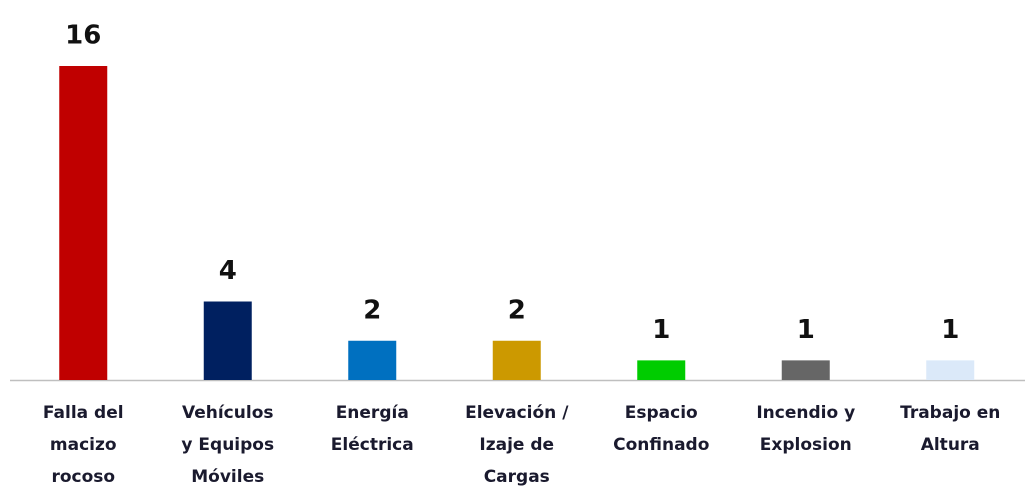 The height and width of the screenshot is (488, 1025). What do you see at coordinates (227, 445) in the screenshot?
I see `x-tick-label: y Equipos` at bounding box center [227, 445].